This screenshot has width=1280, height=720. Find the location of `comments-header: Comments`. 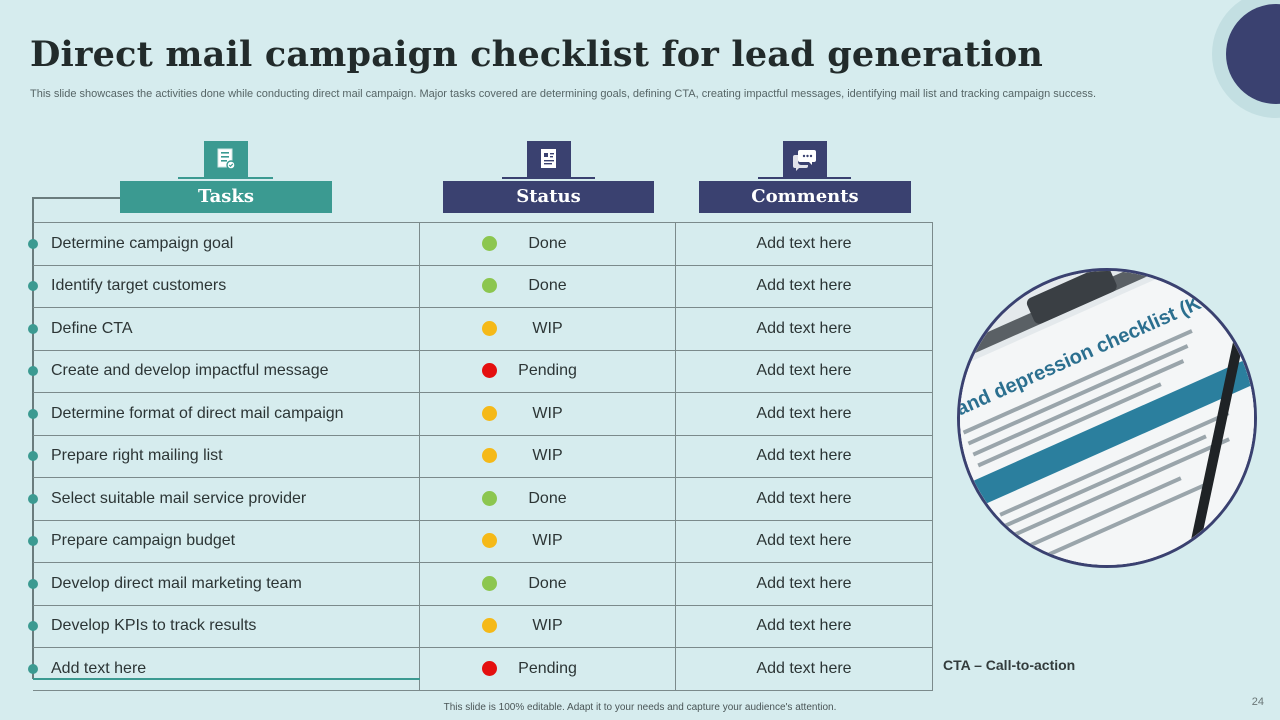

comments-header: Comments is located at coordinates (805, 197).